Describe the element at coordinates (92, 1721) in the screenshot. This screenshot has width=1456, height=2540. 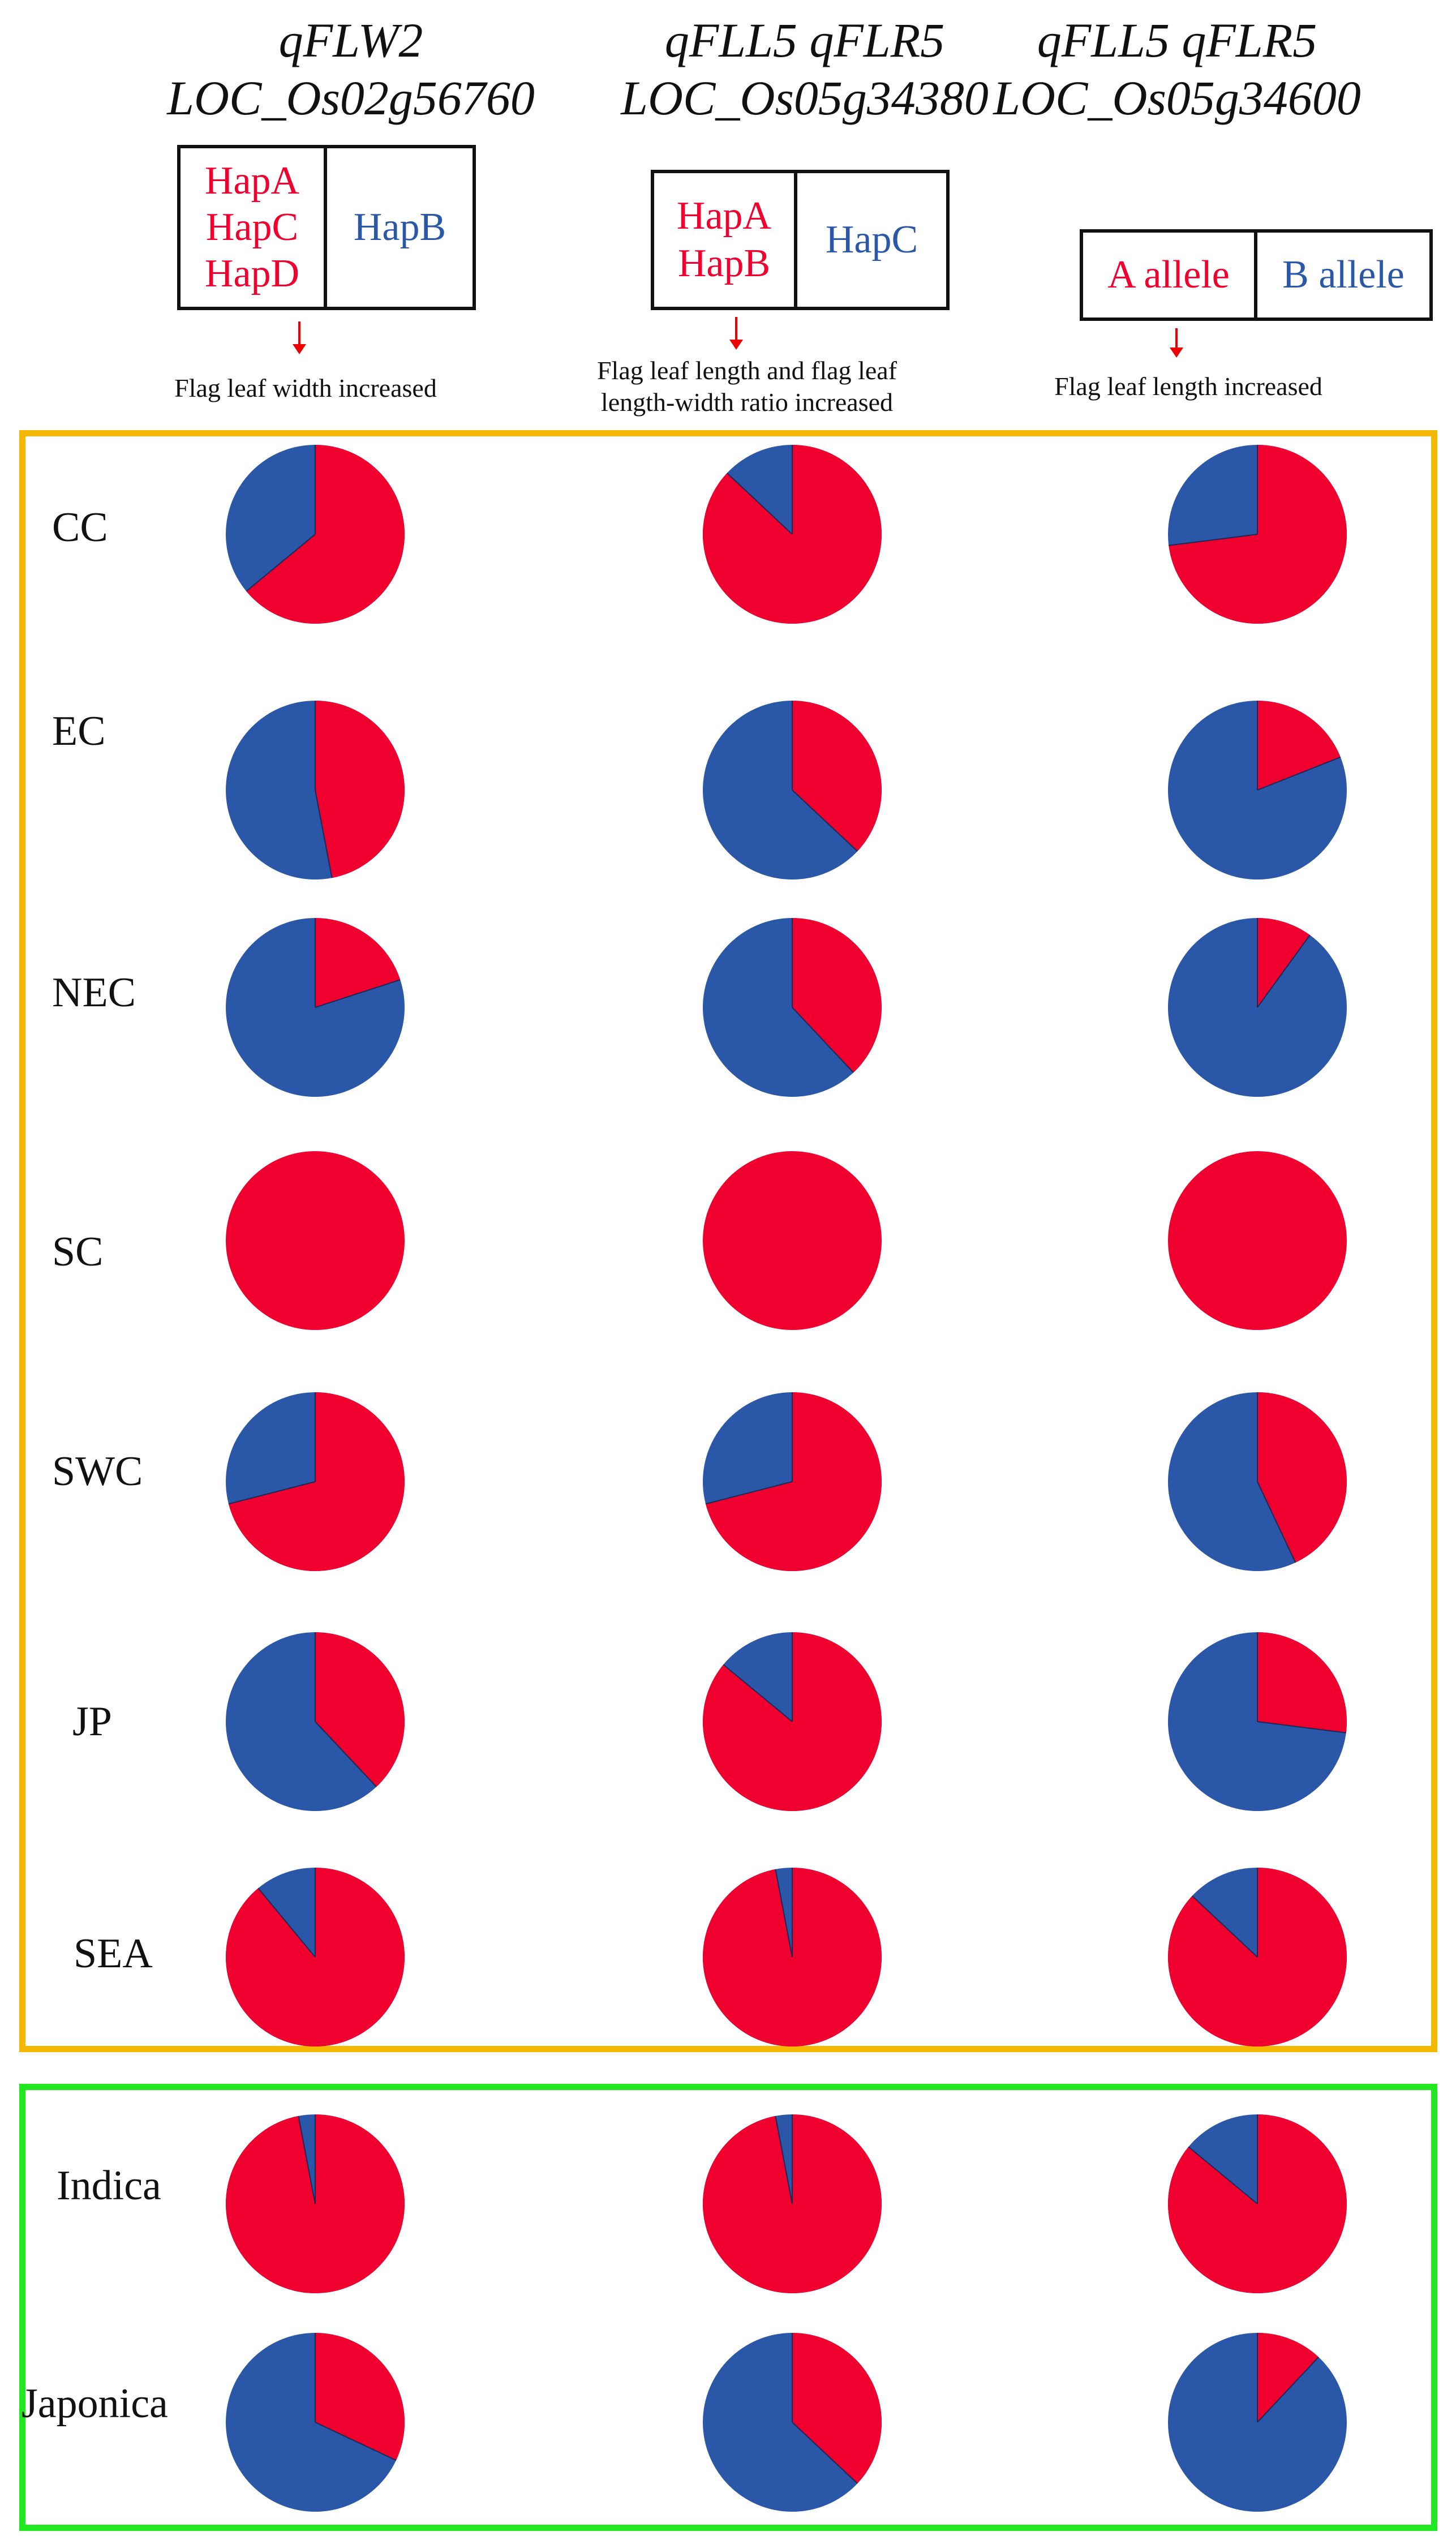
I see `row-label-jp: JP` at that location.